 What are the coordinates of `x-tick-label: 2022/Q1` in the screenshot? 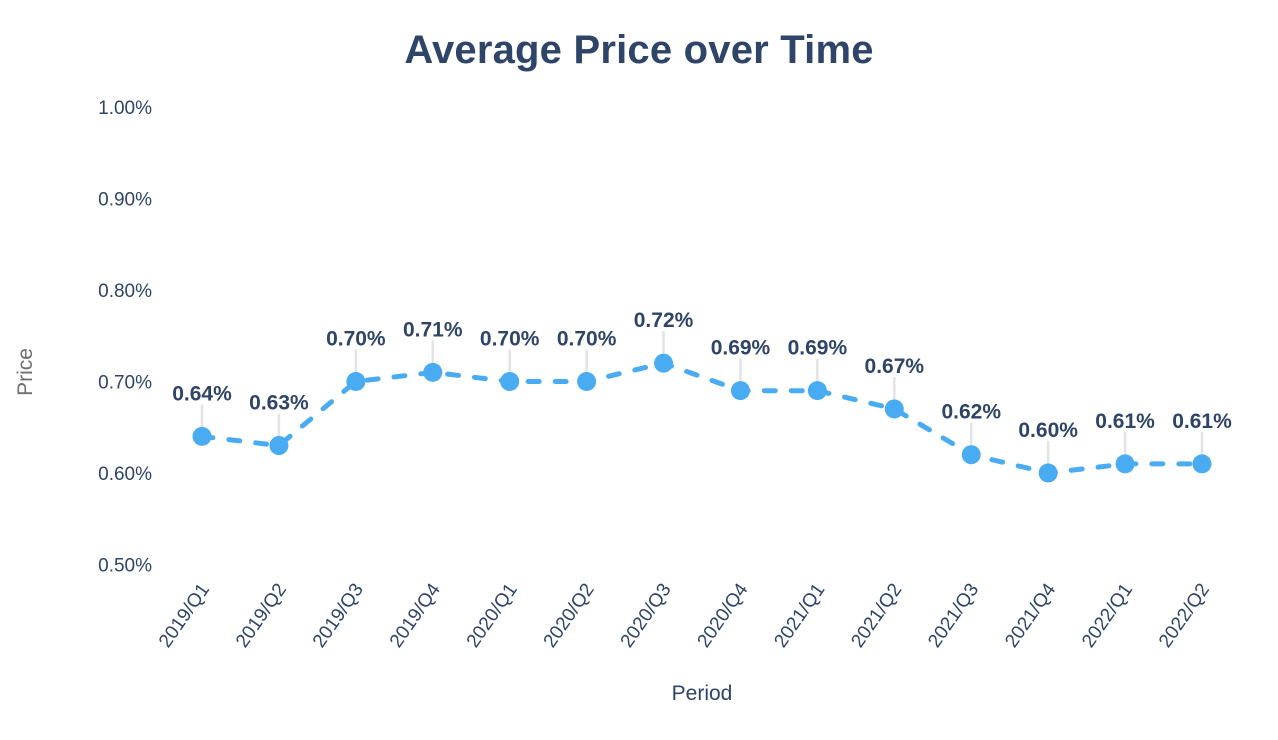 It's located at (1107, 616).